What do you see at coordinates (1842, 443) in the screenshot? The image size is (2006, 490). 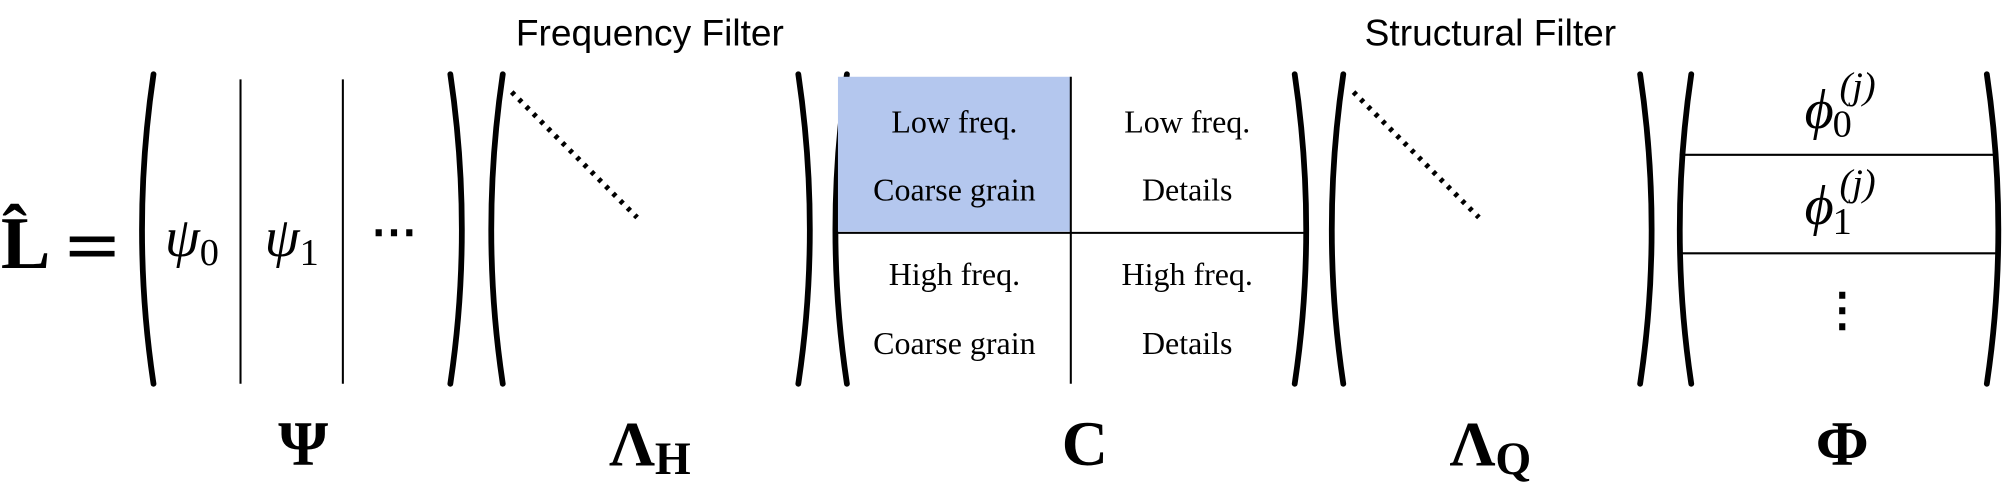 I see `matrix-label: Φ` at bounding box center [1842, 443].